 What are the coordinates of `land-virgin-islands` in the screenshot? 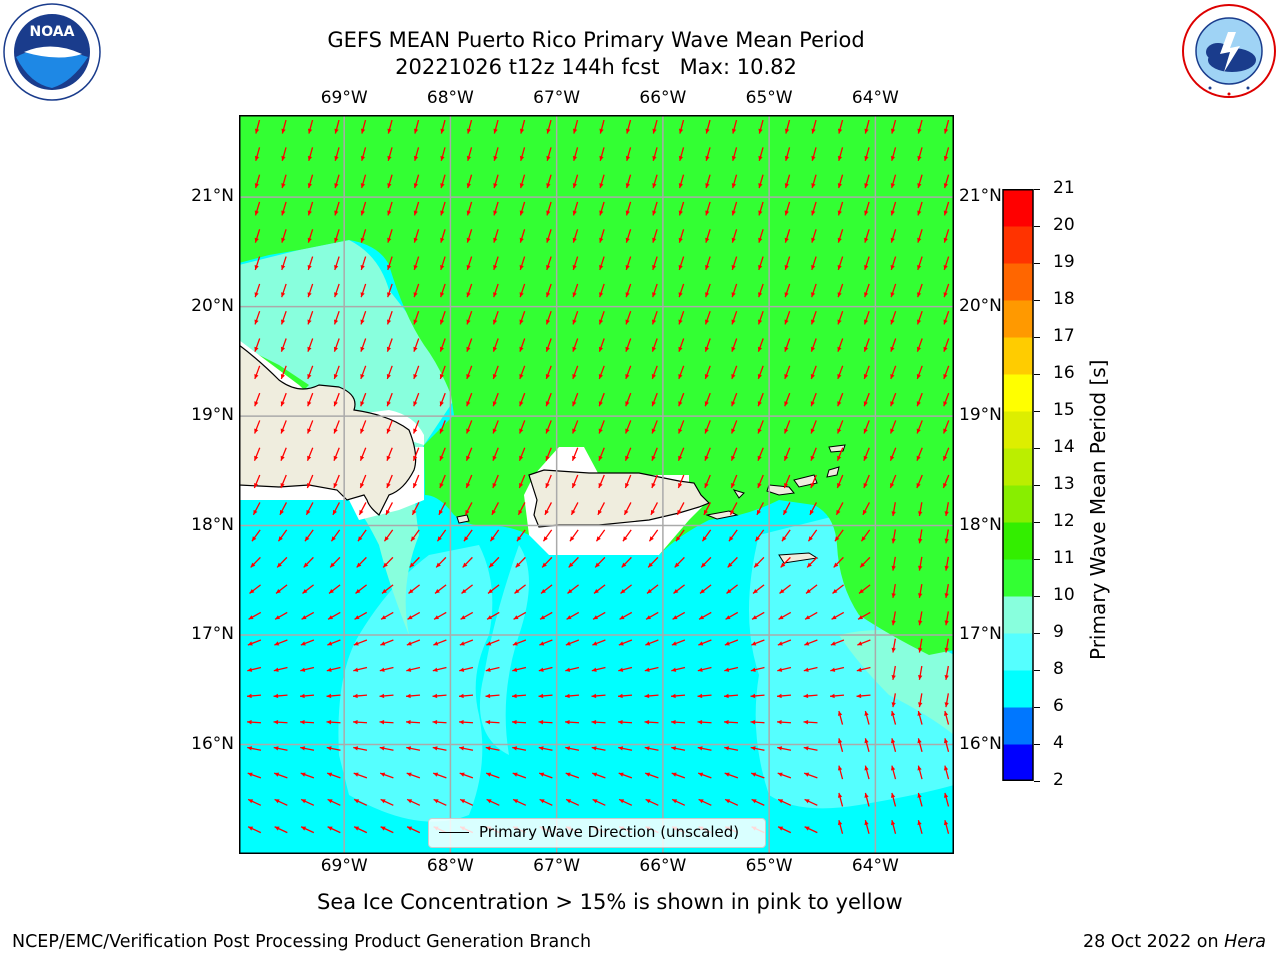 It's located at (786, 482).